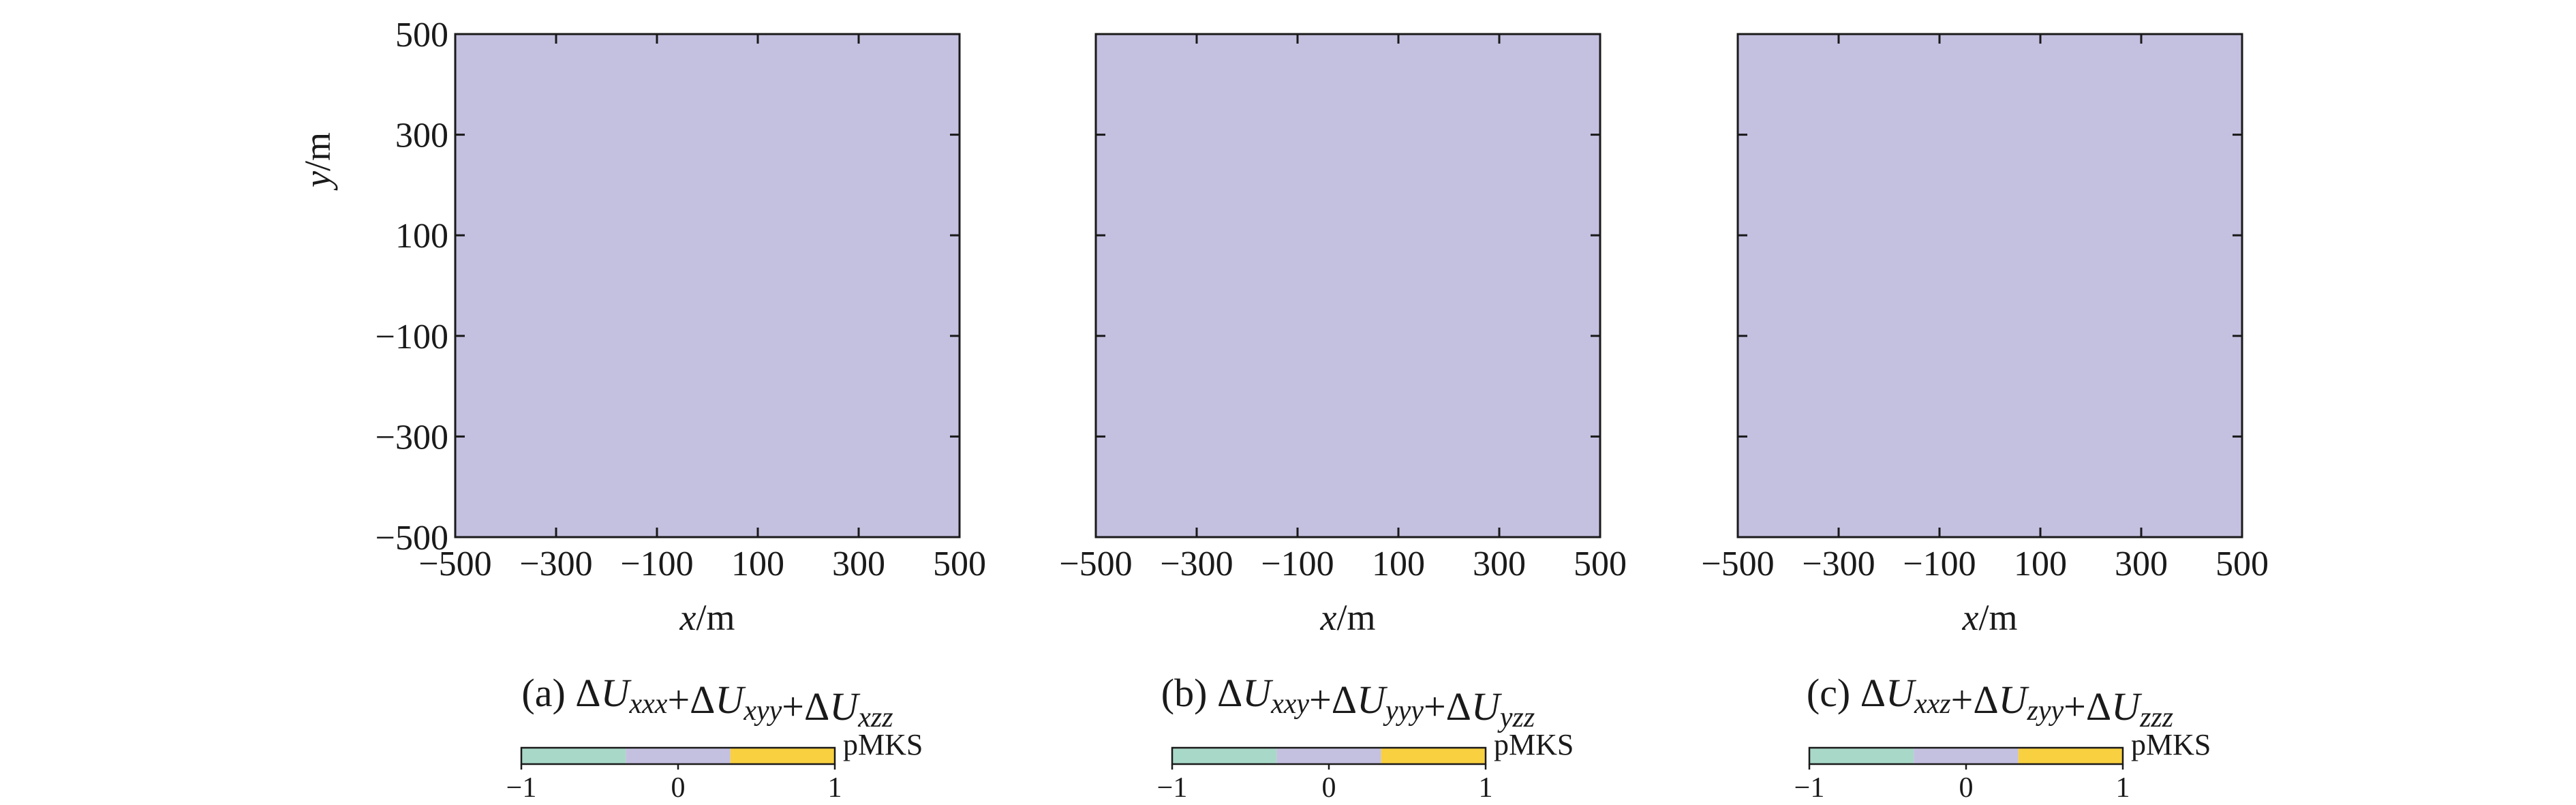 The image size is (2576, 805). What do you see at coordinates (421, 35) in the screenshot?
I see `y-tick-label: 500` at bounding box center [421, 35].